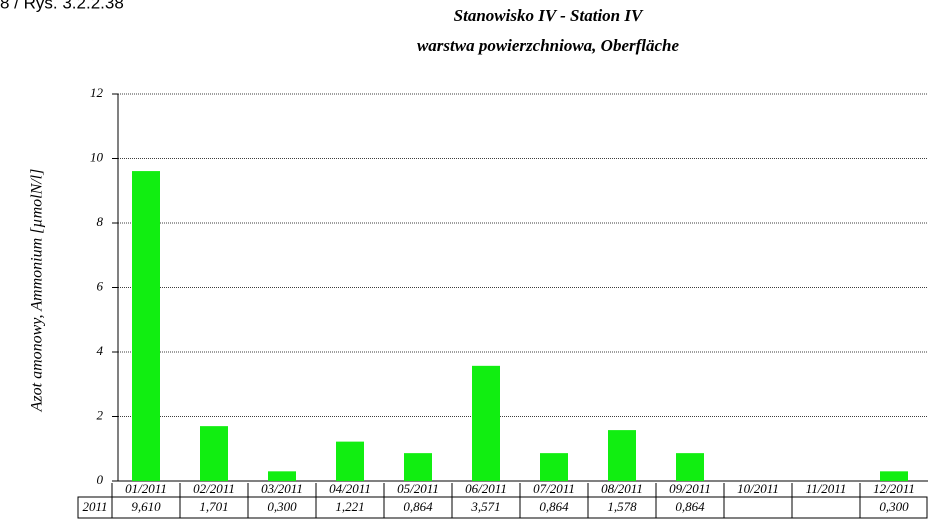 The image size is (928, 531). I want to click on y-tick-label: 8, so click(100, 221).